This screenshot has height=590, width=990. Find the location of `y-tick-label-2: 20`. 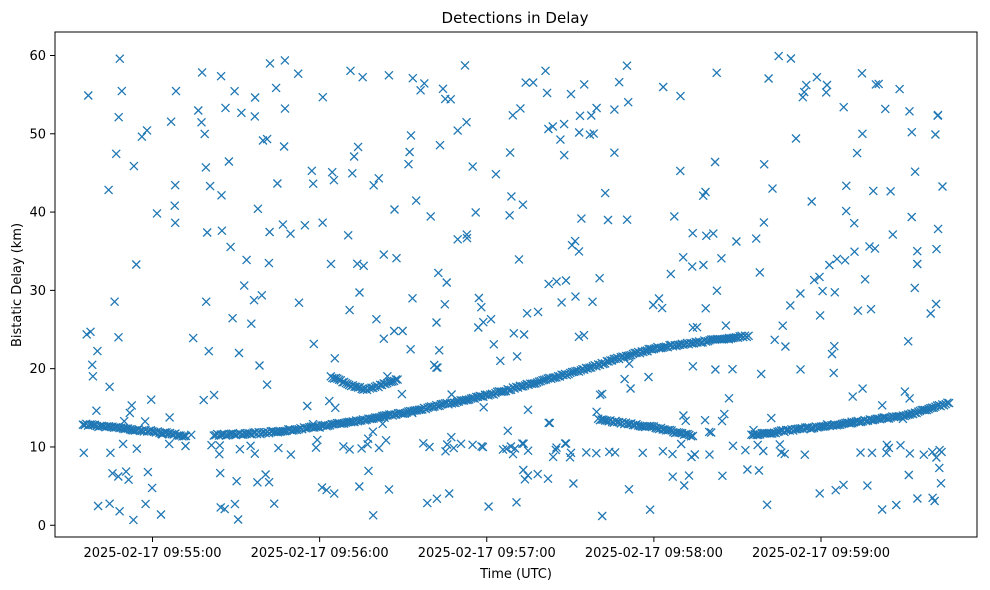

y-tick-label-2: 20 is located at coordinates (37, 369).